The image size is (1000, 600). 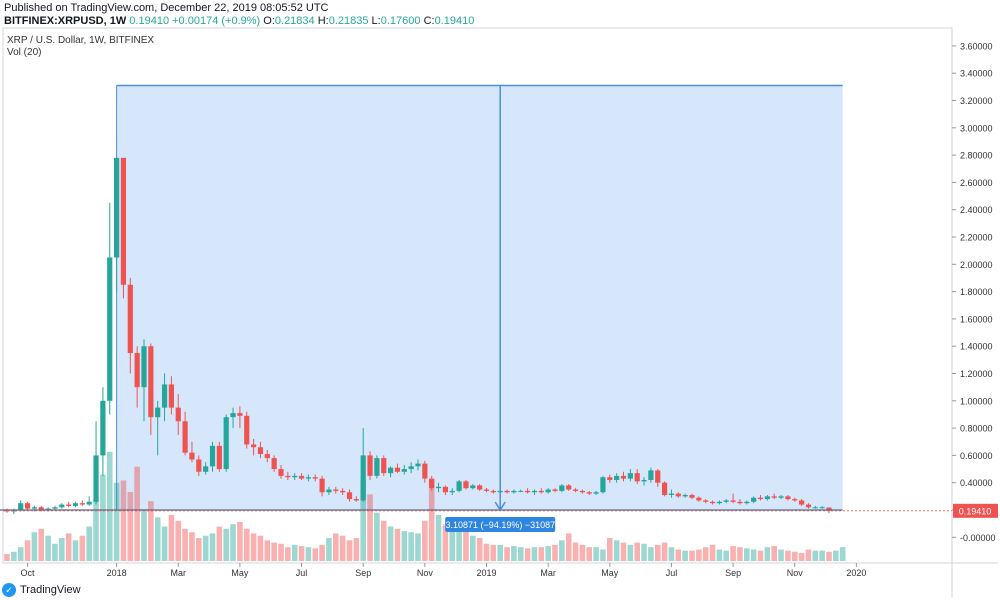 I want to click on price-tick-label: 1.20000, so click(x=976, y=374).